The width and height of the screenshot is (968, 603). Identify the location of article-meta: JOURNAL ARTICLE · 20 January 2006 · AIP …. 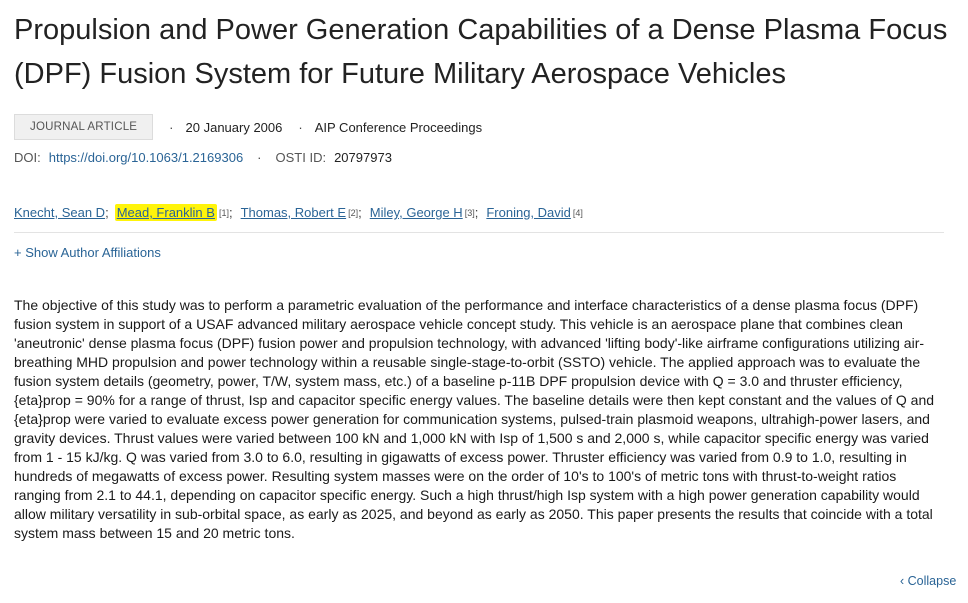
(248, 127).